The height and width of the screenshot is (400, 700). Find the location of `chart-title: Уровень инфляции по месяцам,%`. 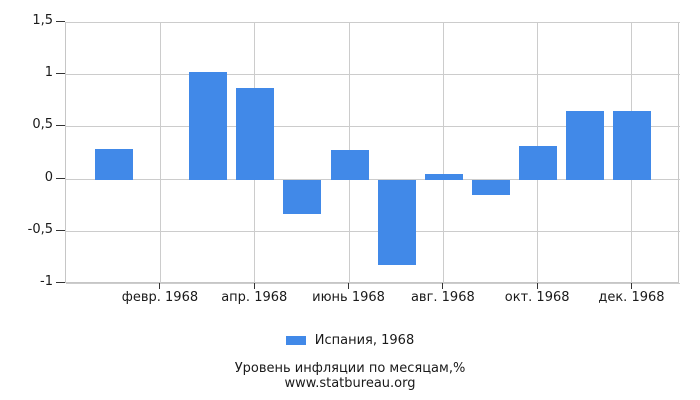

chart-title: Уровень инфляции по месяцам,% is located at coordinates (350, 368).